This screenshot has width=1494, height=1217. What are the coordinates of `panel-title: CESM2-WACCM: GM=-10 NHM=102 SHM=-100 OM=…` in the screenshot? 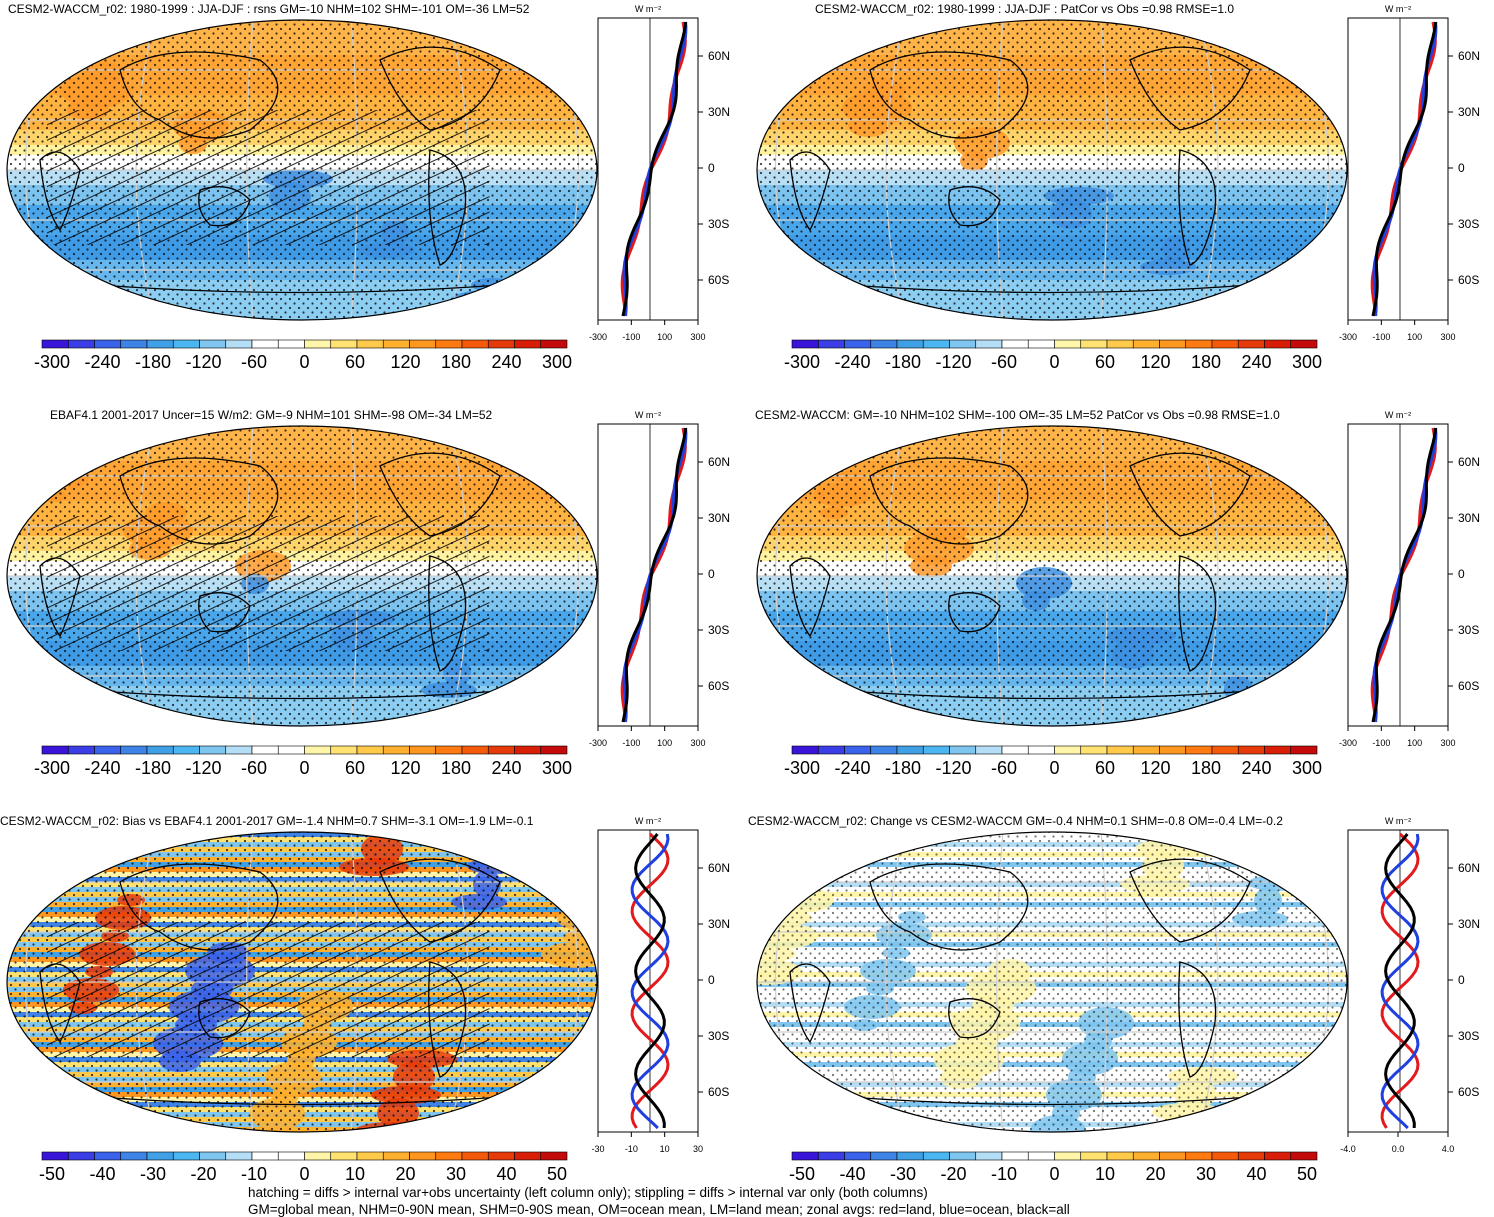 It's located at (1017, 415).